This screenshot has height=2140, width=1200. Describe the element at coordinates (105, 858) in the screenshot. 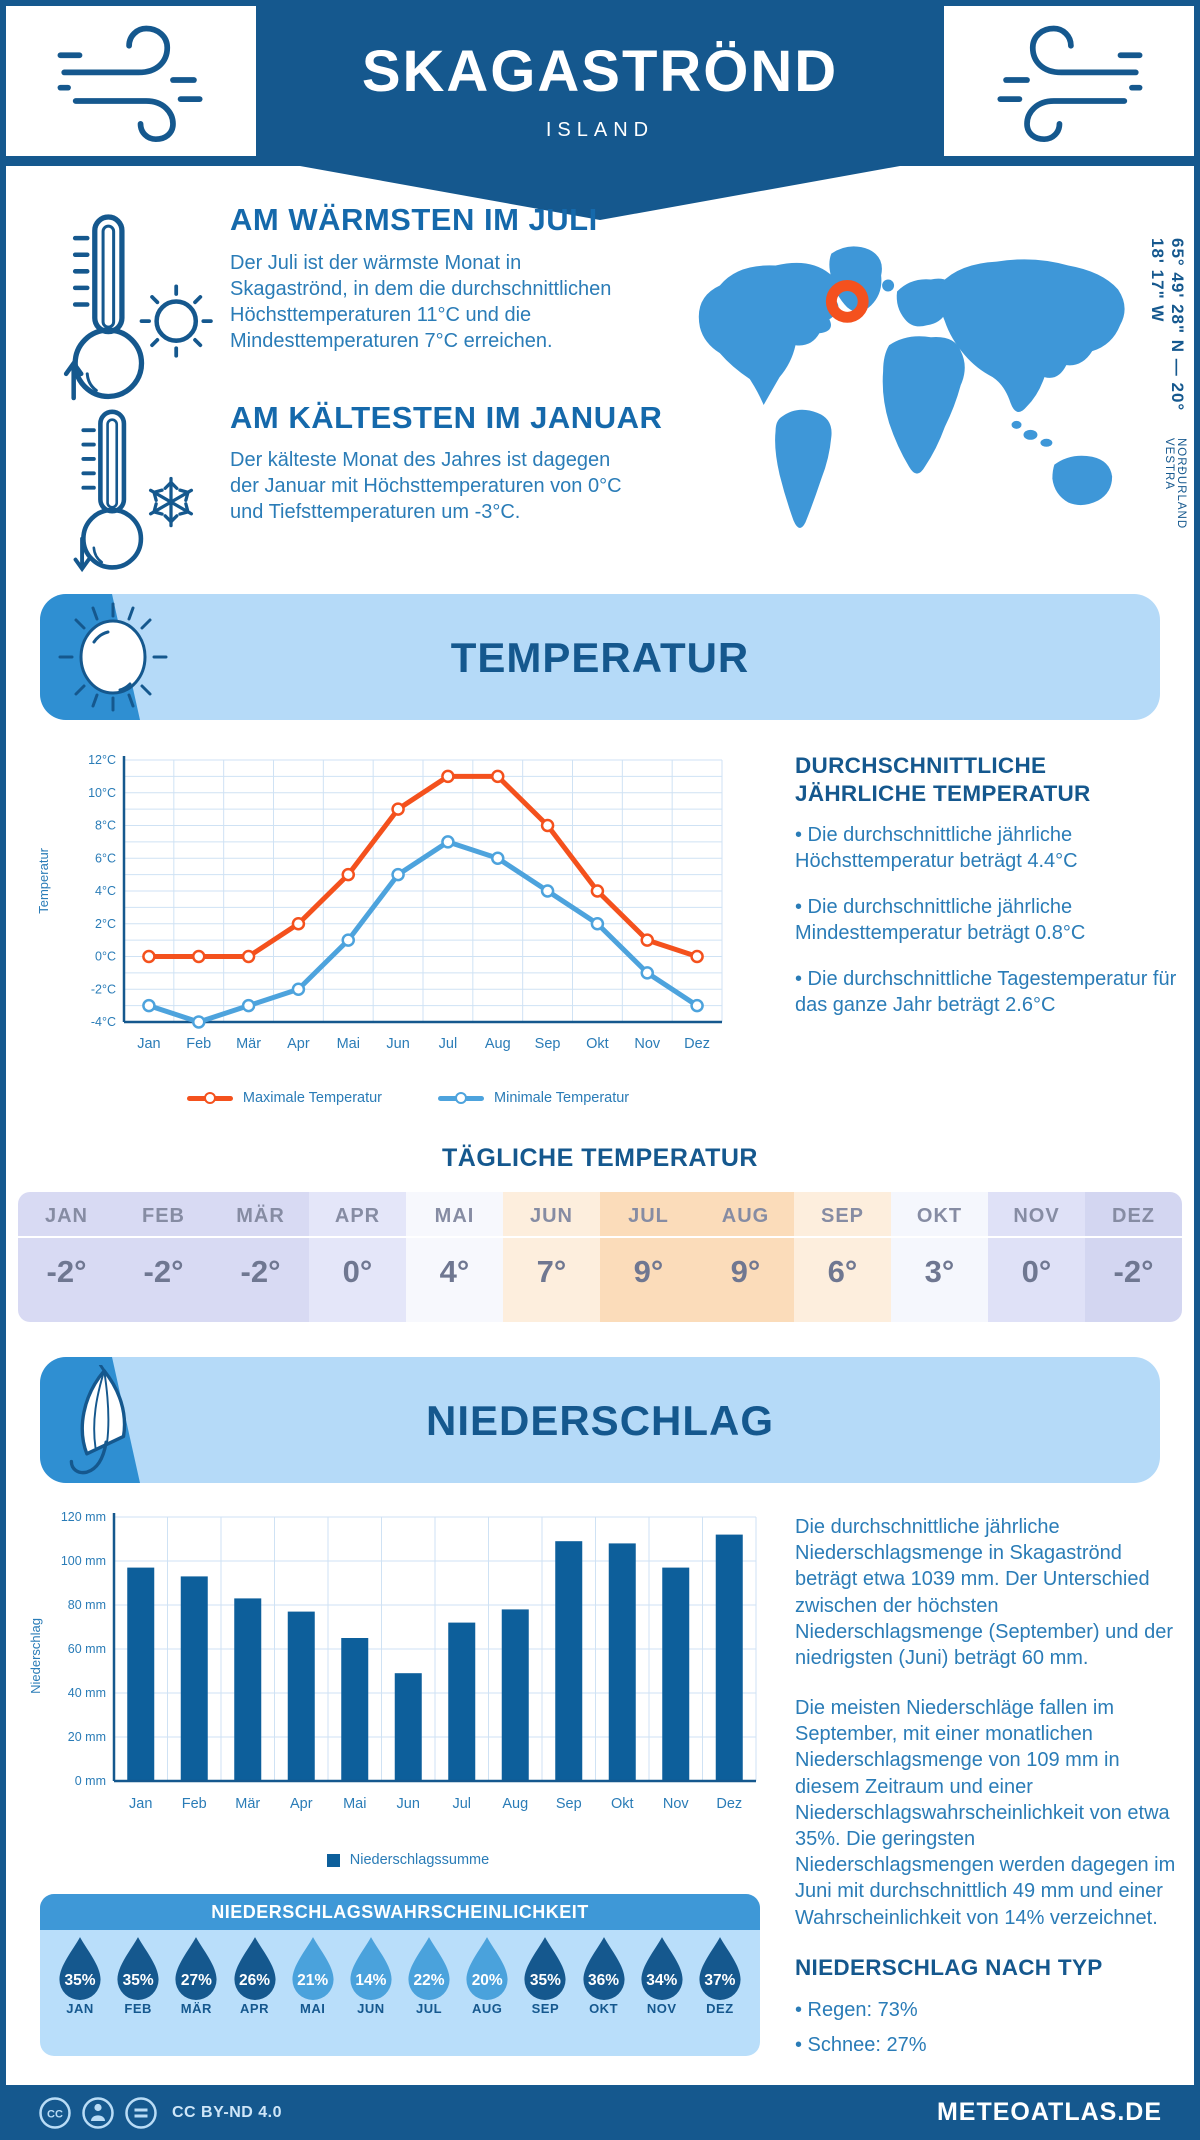

I see `svg-text: 6°C` at that location.